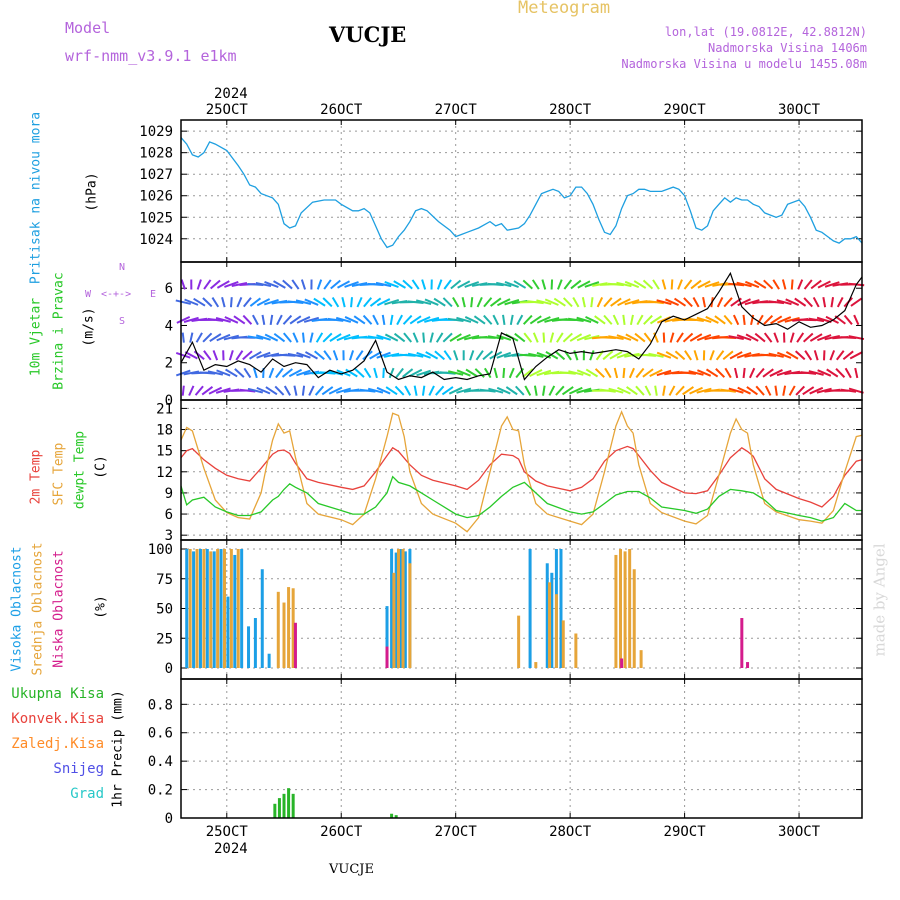 This screenshot has width=900, height=900. What do you see at coordinates (78, 769) in the screenshot?
I see `precip-legend-snow: Snijeg` at bounding box center [78, 769].